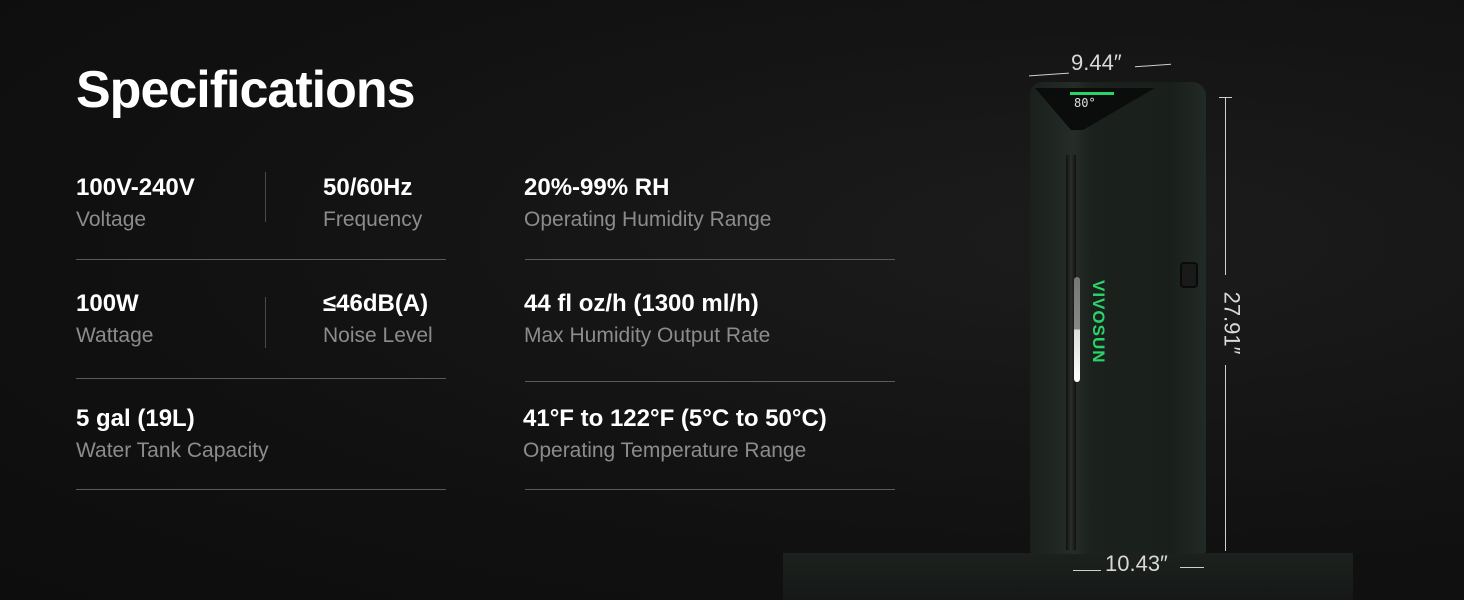 Image resolution: width=1464 pixels, height=600 pixels. What do you see at coordinates (1077, 329) in the screenshot?
I see `water-level-gauge` at bounding box center [1077, 329].